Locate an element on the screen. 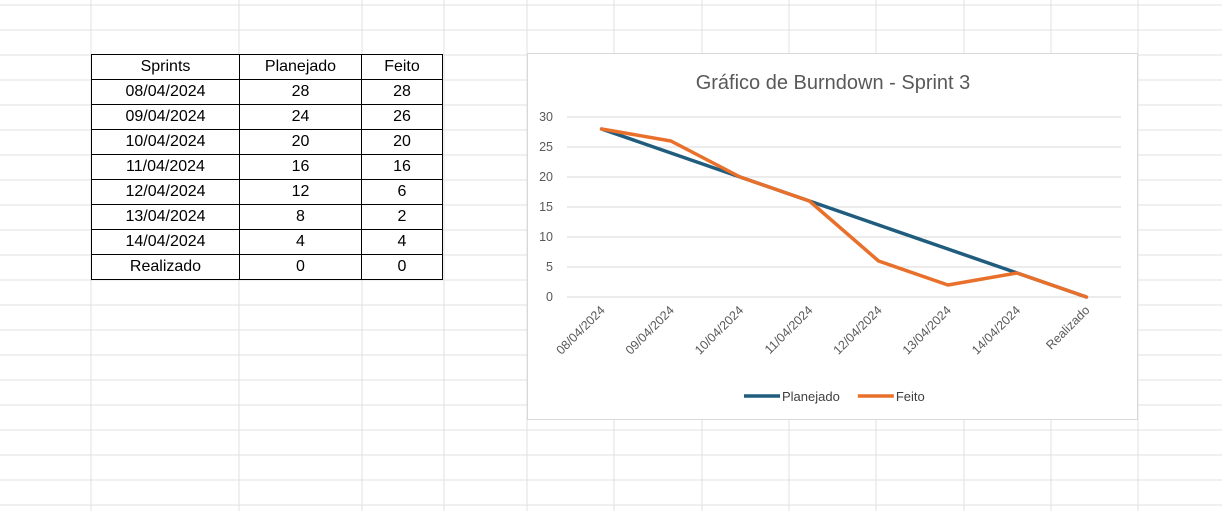 This screenshot has height=511, width=1222. legend-label: Planejado is located at coordinates (811, 396).